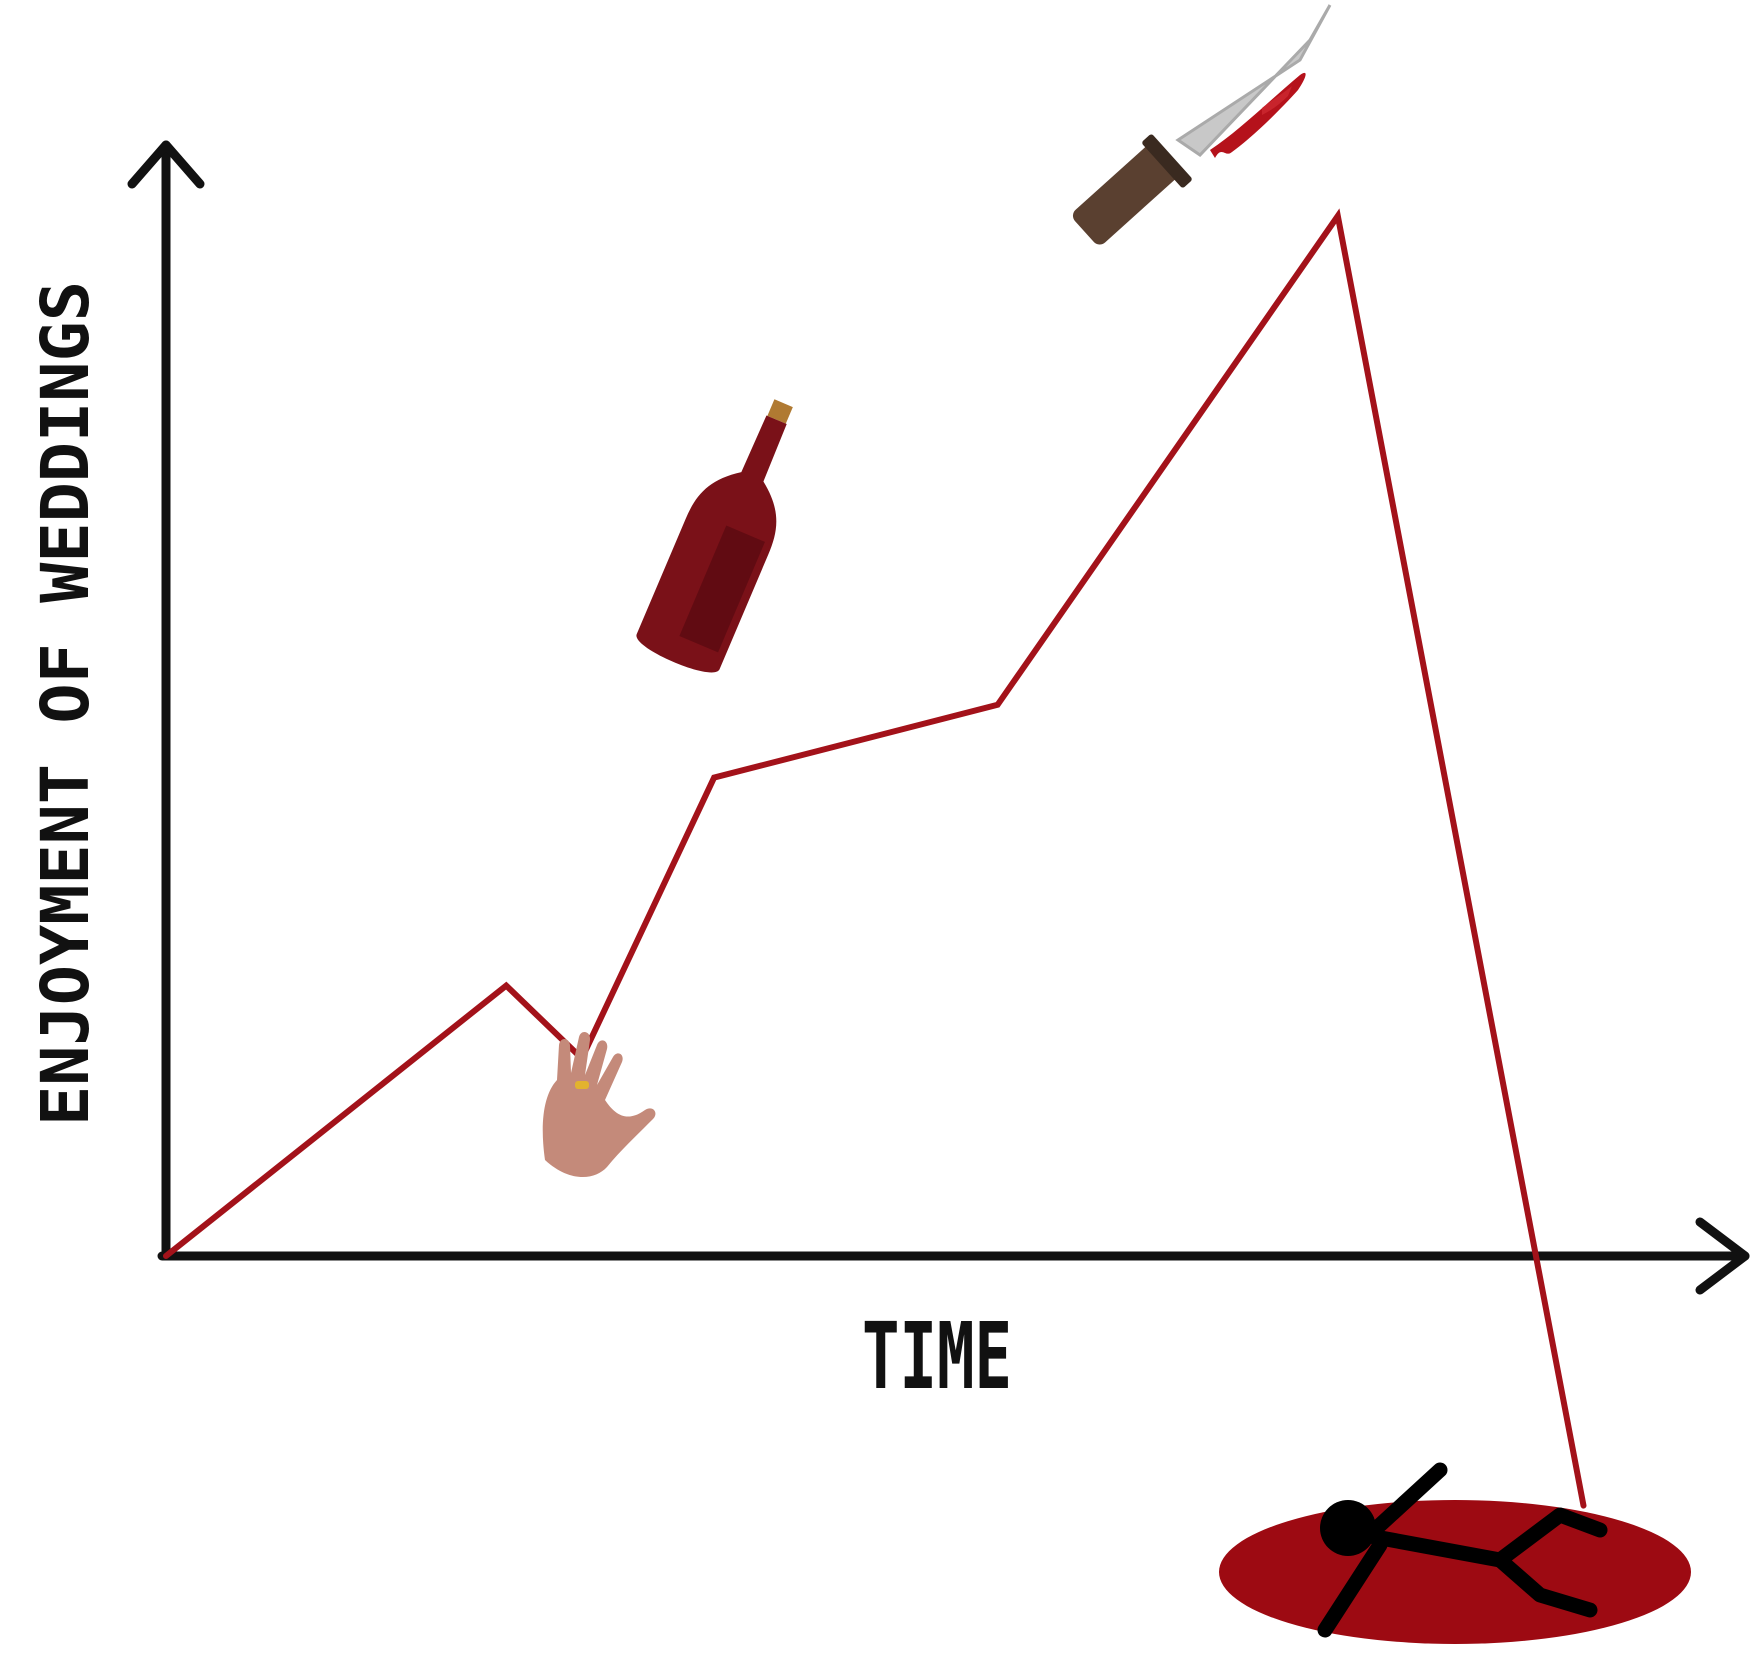 This screenshot has width=1755, height=1657. I want to click on blood-pool, so click(1455, 1572).